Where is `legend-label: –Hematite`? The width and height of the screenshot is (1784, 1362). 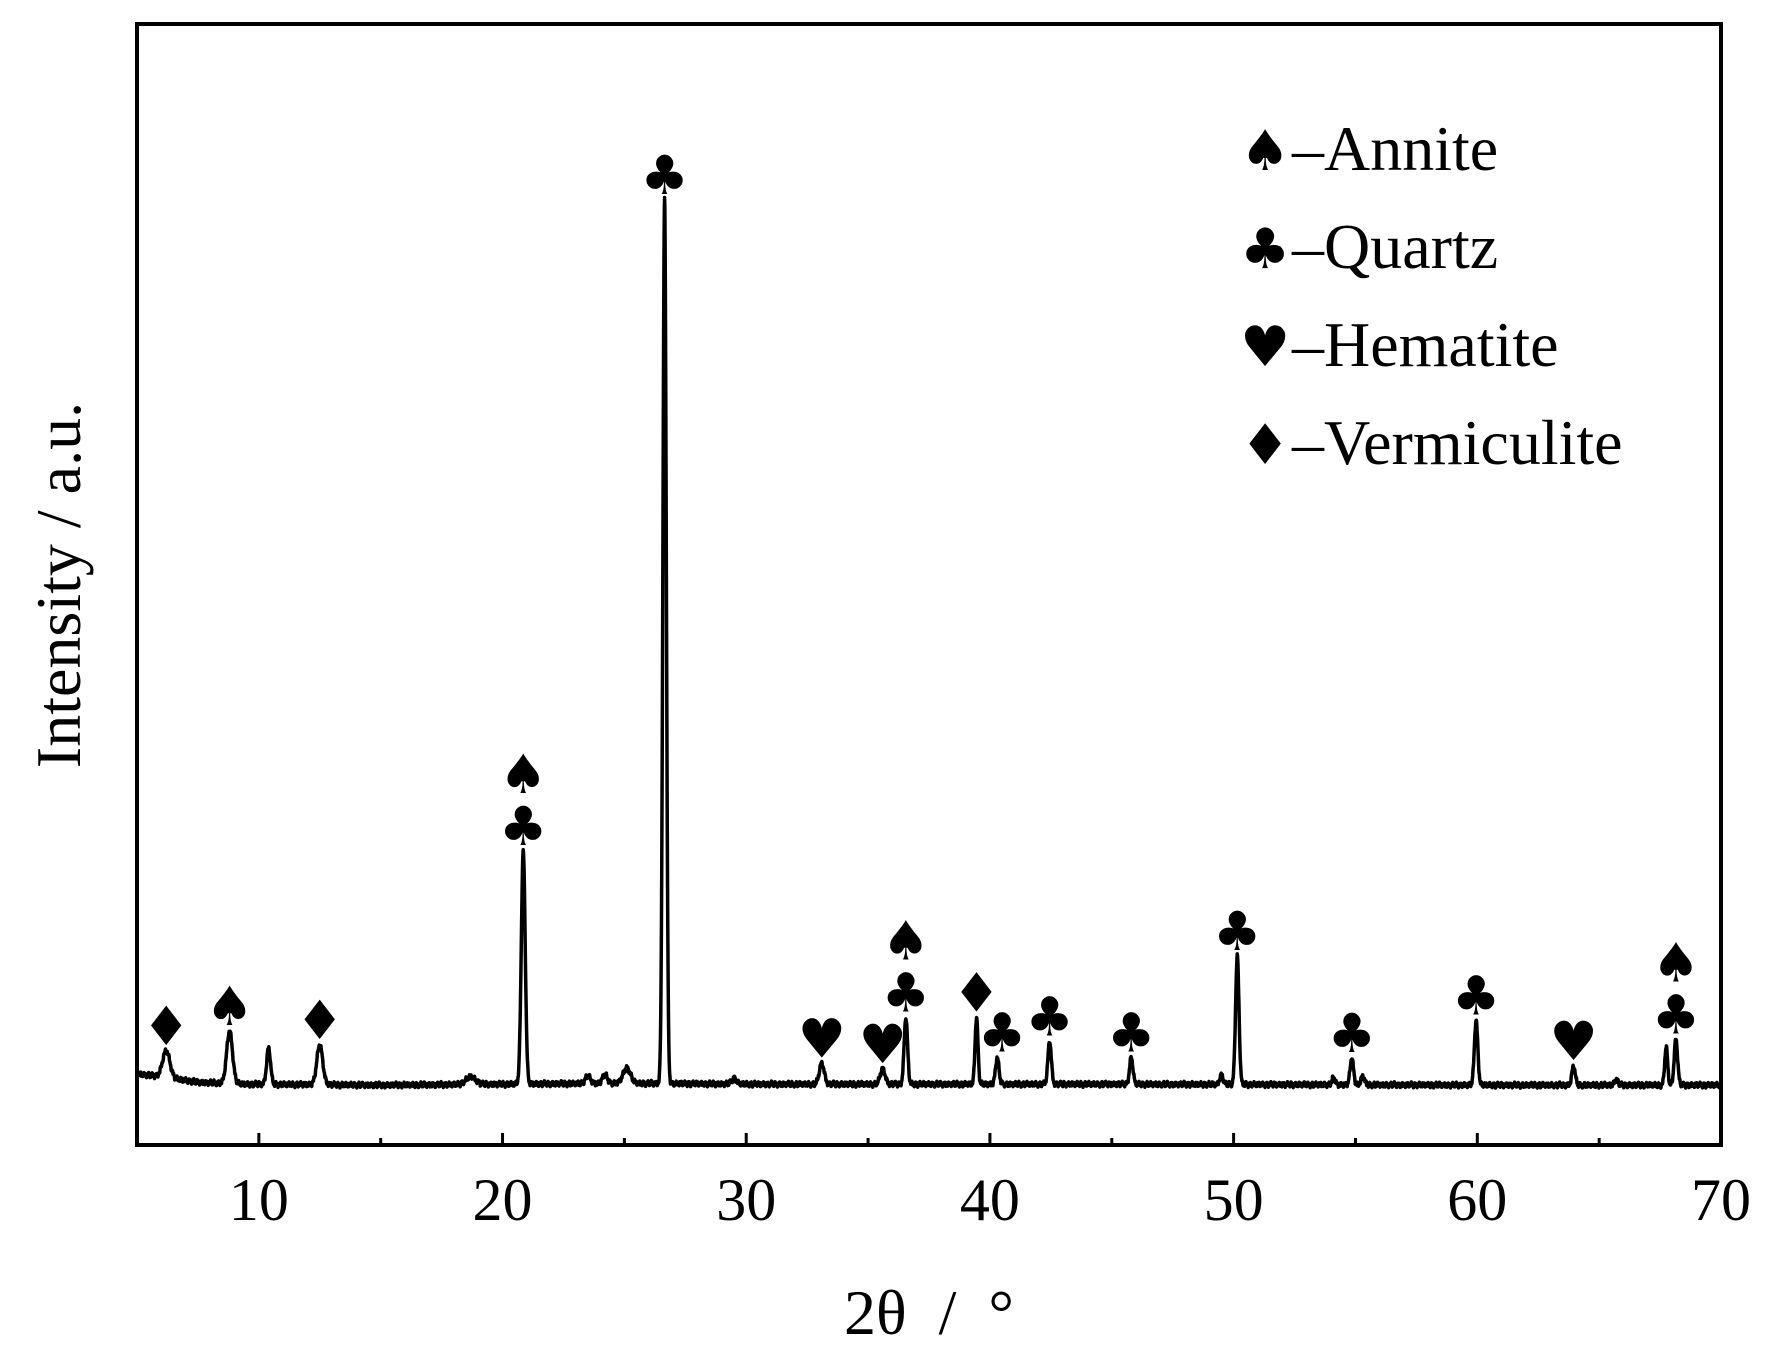 legend-label: –Hematite is located at coordinates (1425, 344).